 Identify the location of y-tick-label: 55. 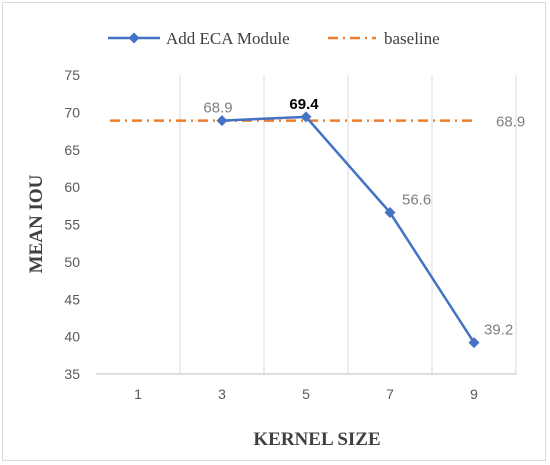
(72, 225).